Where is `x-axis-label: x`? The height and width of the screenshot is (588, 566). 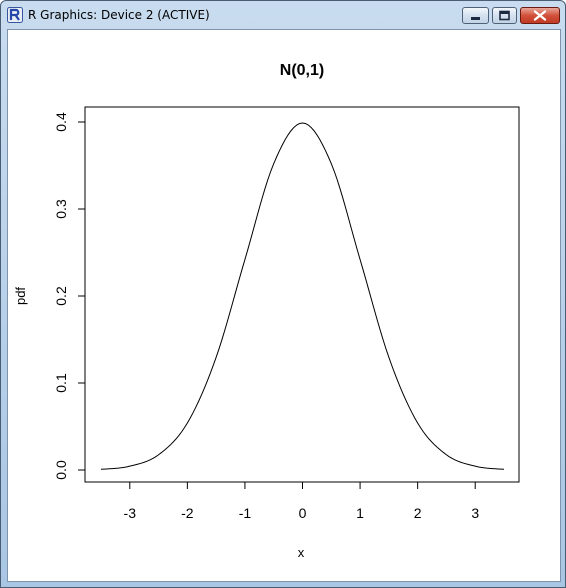
x-axis-label: x is located at coordinates (301, 552).